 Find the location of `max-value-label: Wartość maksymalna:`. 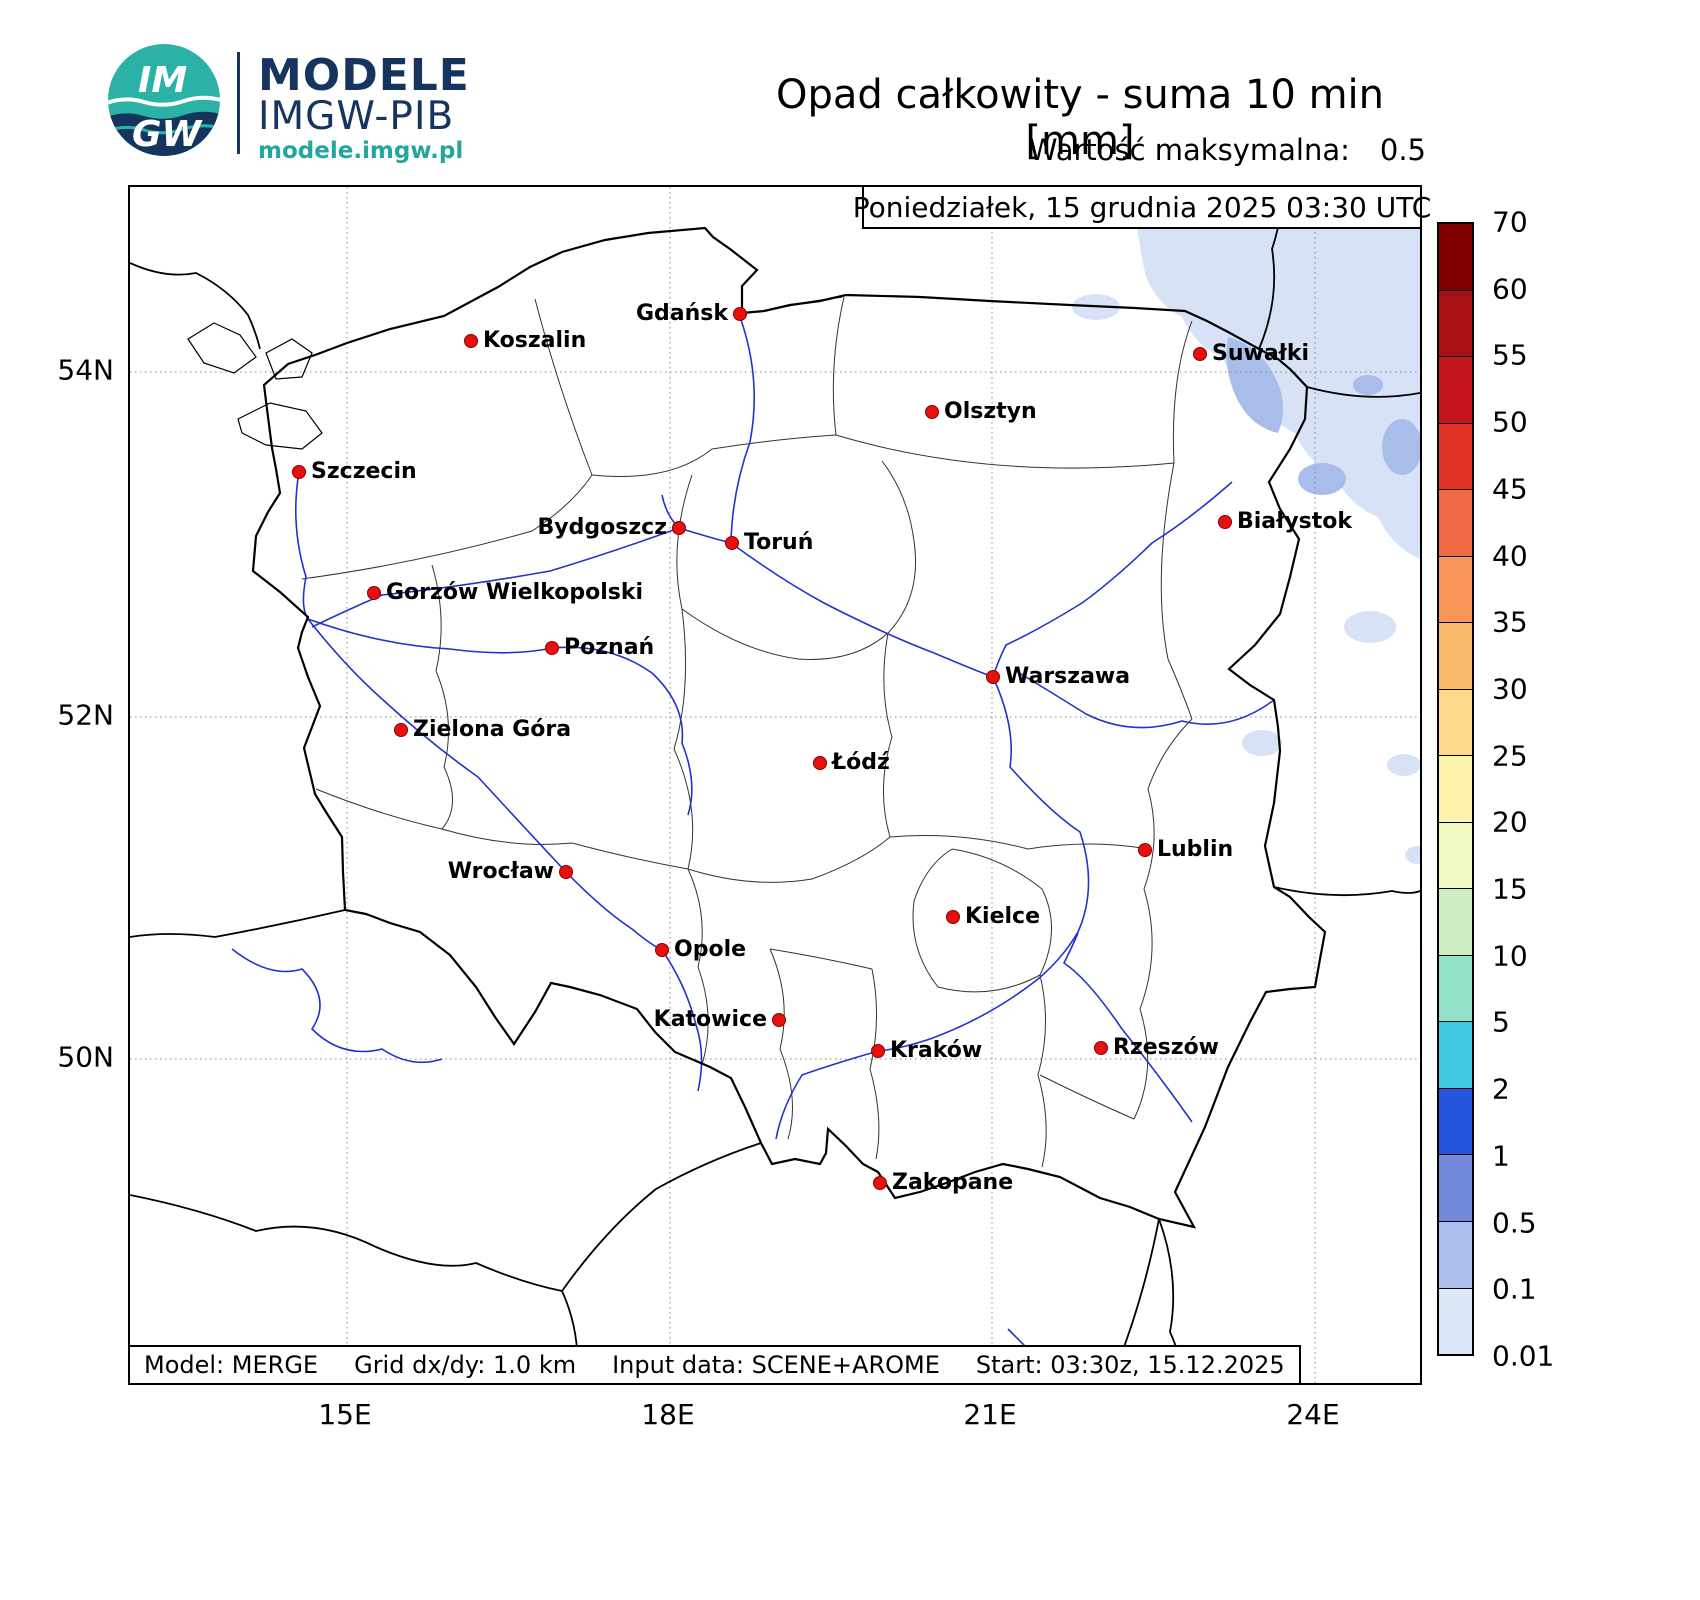

max-value-label: Wartość maksymalna: is located at coordinates (1189, 150).